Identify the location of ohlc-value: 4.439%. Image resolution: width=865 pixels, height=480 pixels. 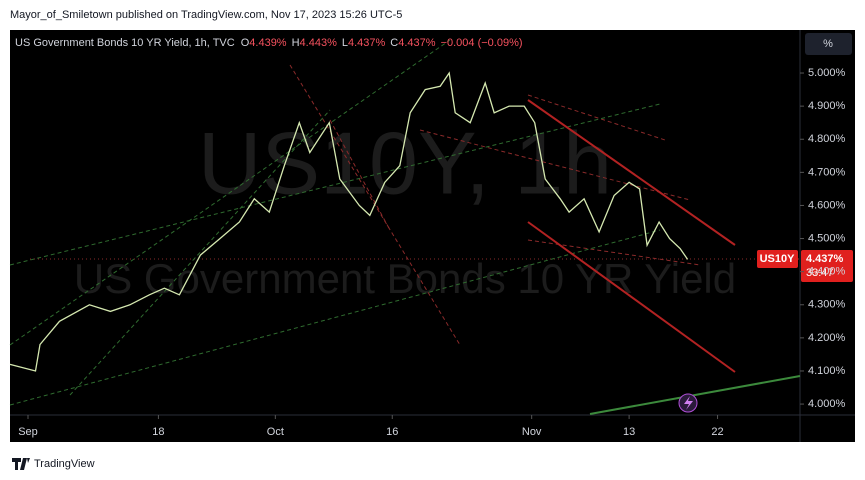
(268, 43).